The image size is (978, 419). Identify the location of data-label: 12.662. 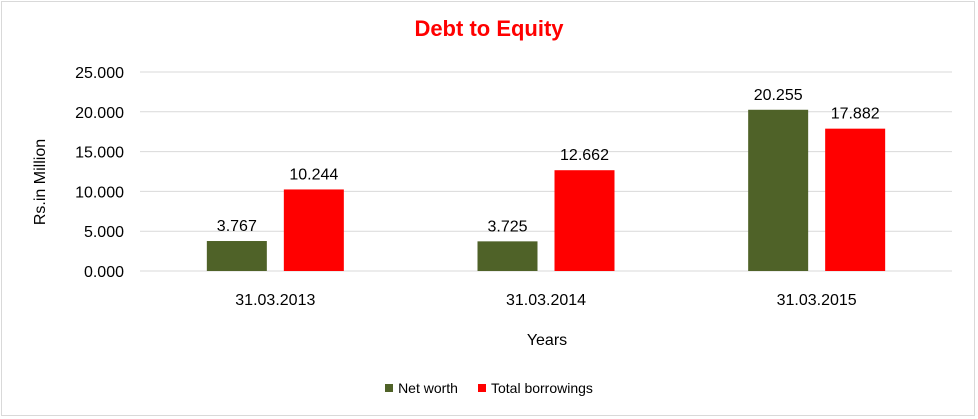
(584, 155).